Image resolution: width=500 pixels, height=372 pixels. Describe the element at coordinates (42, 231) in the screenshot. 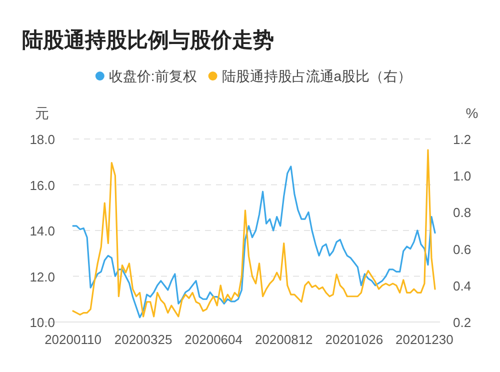

I see `y-tick-label: 14.0` at that location.